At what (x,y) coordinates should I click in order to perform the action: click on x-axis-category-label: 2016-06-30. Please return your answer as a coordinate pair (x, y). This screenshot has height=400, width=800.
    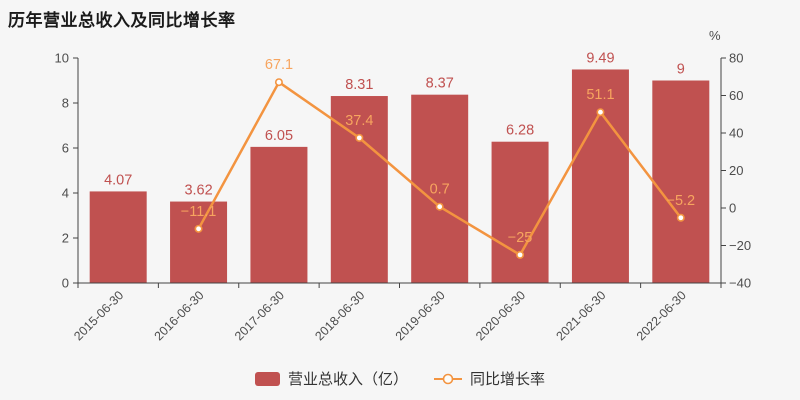
    Looking at the image, I should click on (179, 315).